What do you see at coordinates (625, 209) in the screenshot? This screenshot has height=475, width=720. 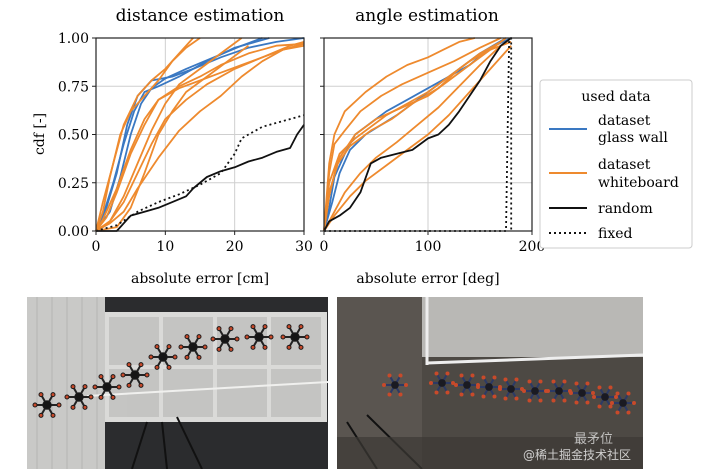 I see `legend-label-random: random` at bounding box center [625, 209].